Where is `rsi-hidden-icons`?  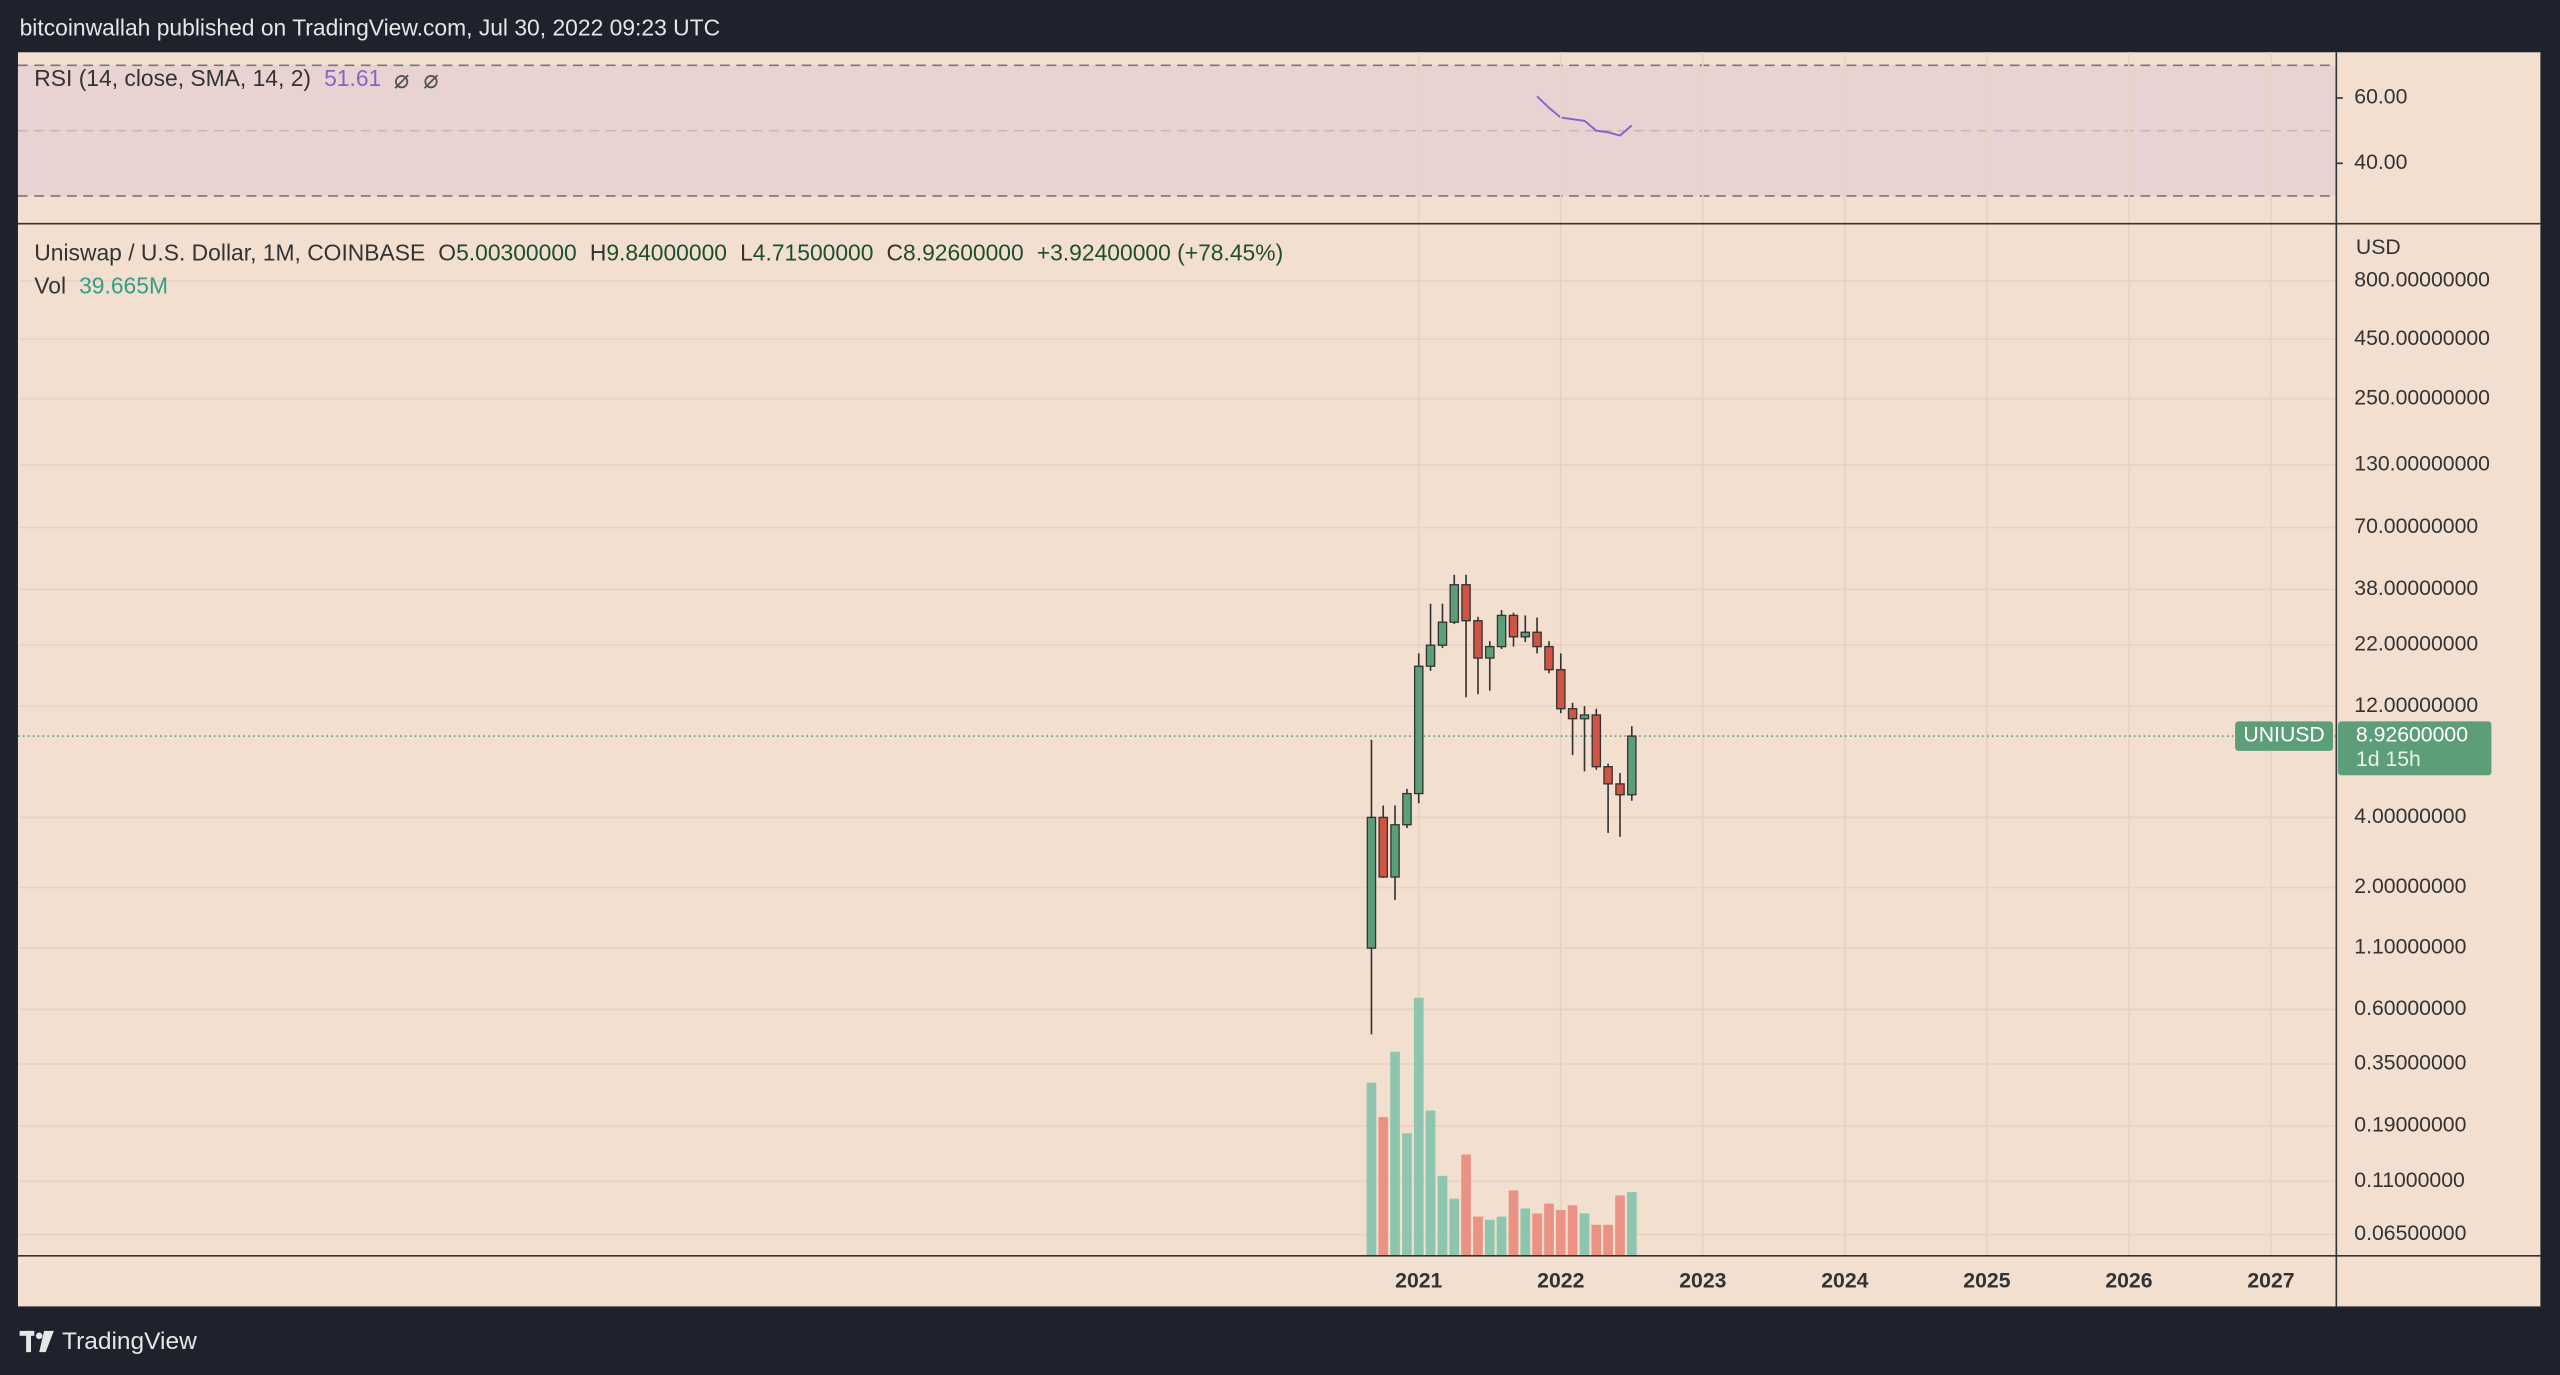
rsi-hidden-icons is located at coordinates (416, 81).